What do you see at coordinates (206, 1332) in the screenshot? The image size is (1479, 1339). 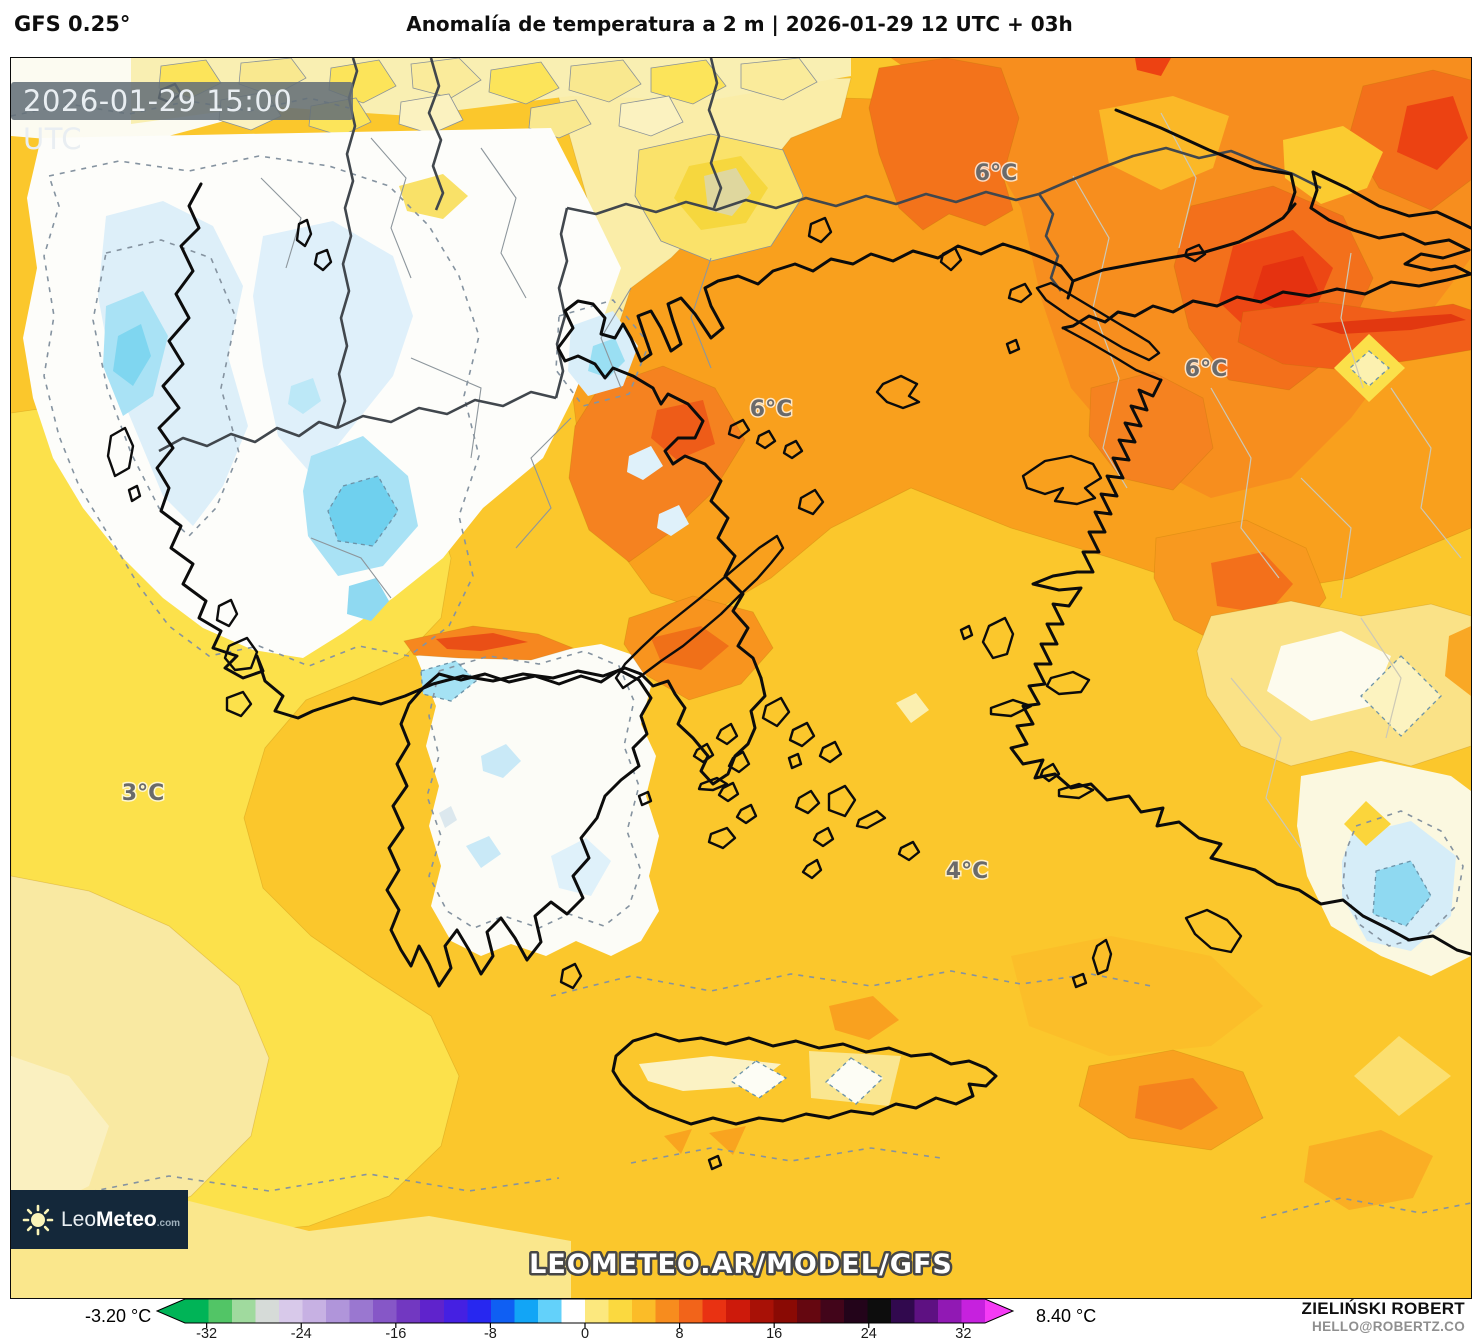 I see `svg-text: -32` at bounding box center [206, 1332].